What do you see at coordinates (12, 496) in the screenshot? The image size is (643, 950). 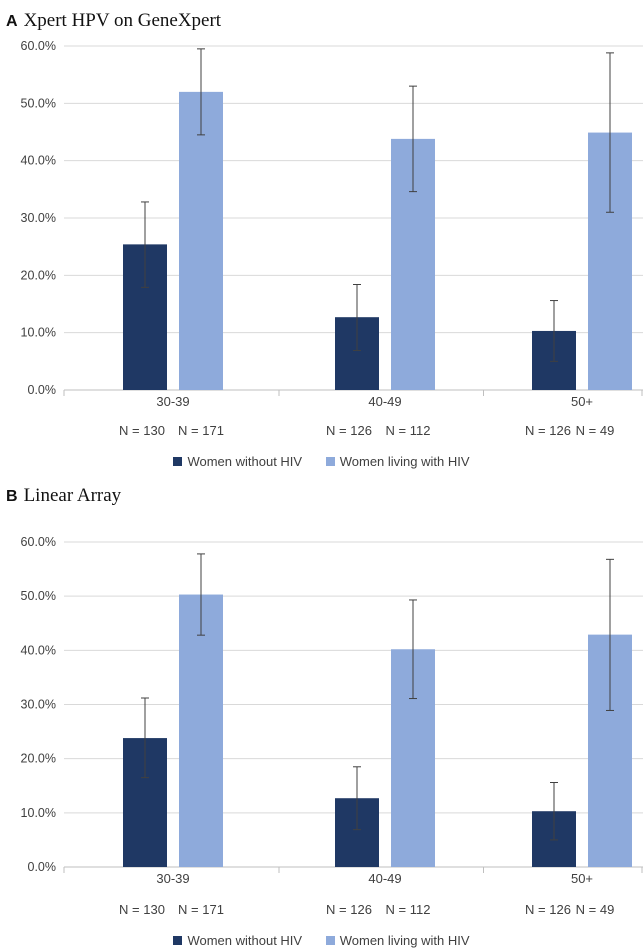 I see `panel-letter: B` at bounding box center [12, 496].